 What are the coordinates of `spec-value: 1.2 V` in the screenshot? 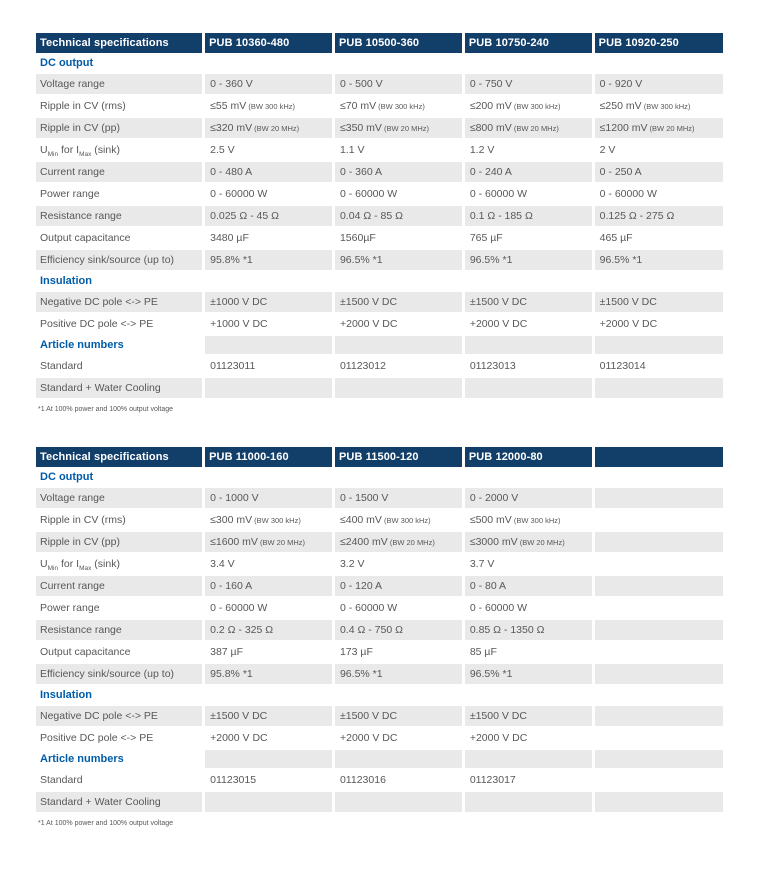 It's located at (527, 150).